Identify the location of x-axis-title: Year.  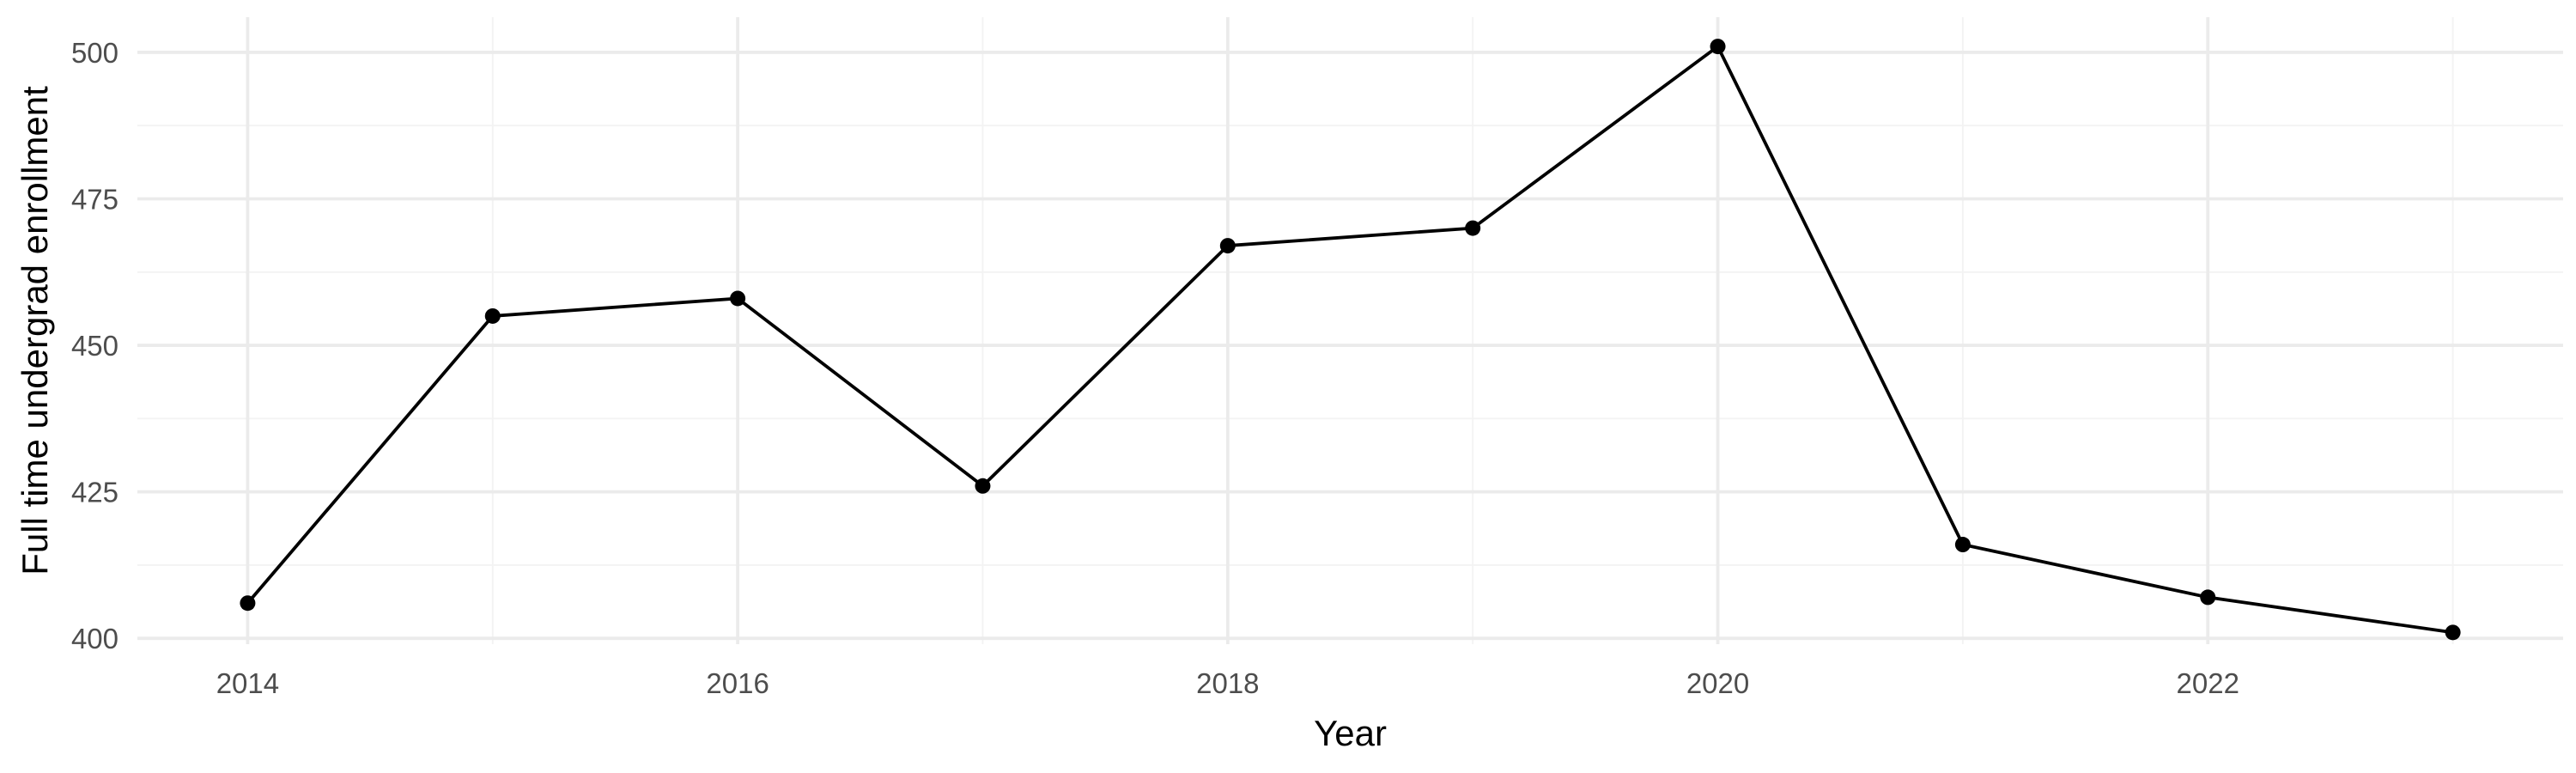
(1350, 733).